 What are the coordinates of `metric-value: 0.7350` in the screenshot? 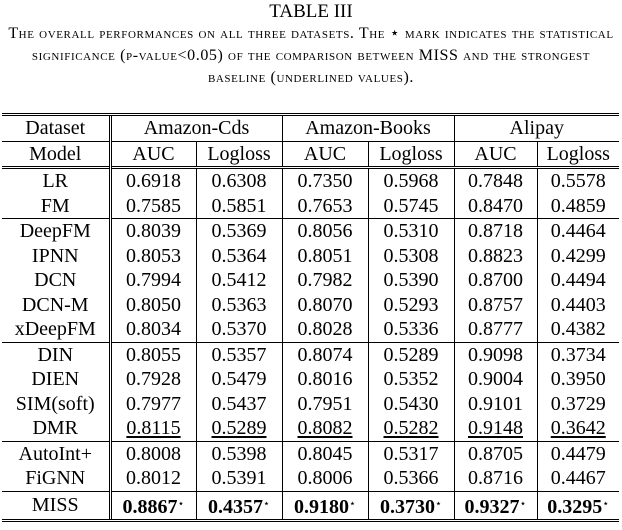 It's located at (324, 180).